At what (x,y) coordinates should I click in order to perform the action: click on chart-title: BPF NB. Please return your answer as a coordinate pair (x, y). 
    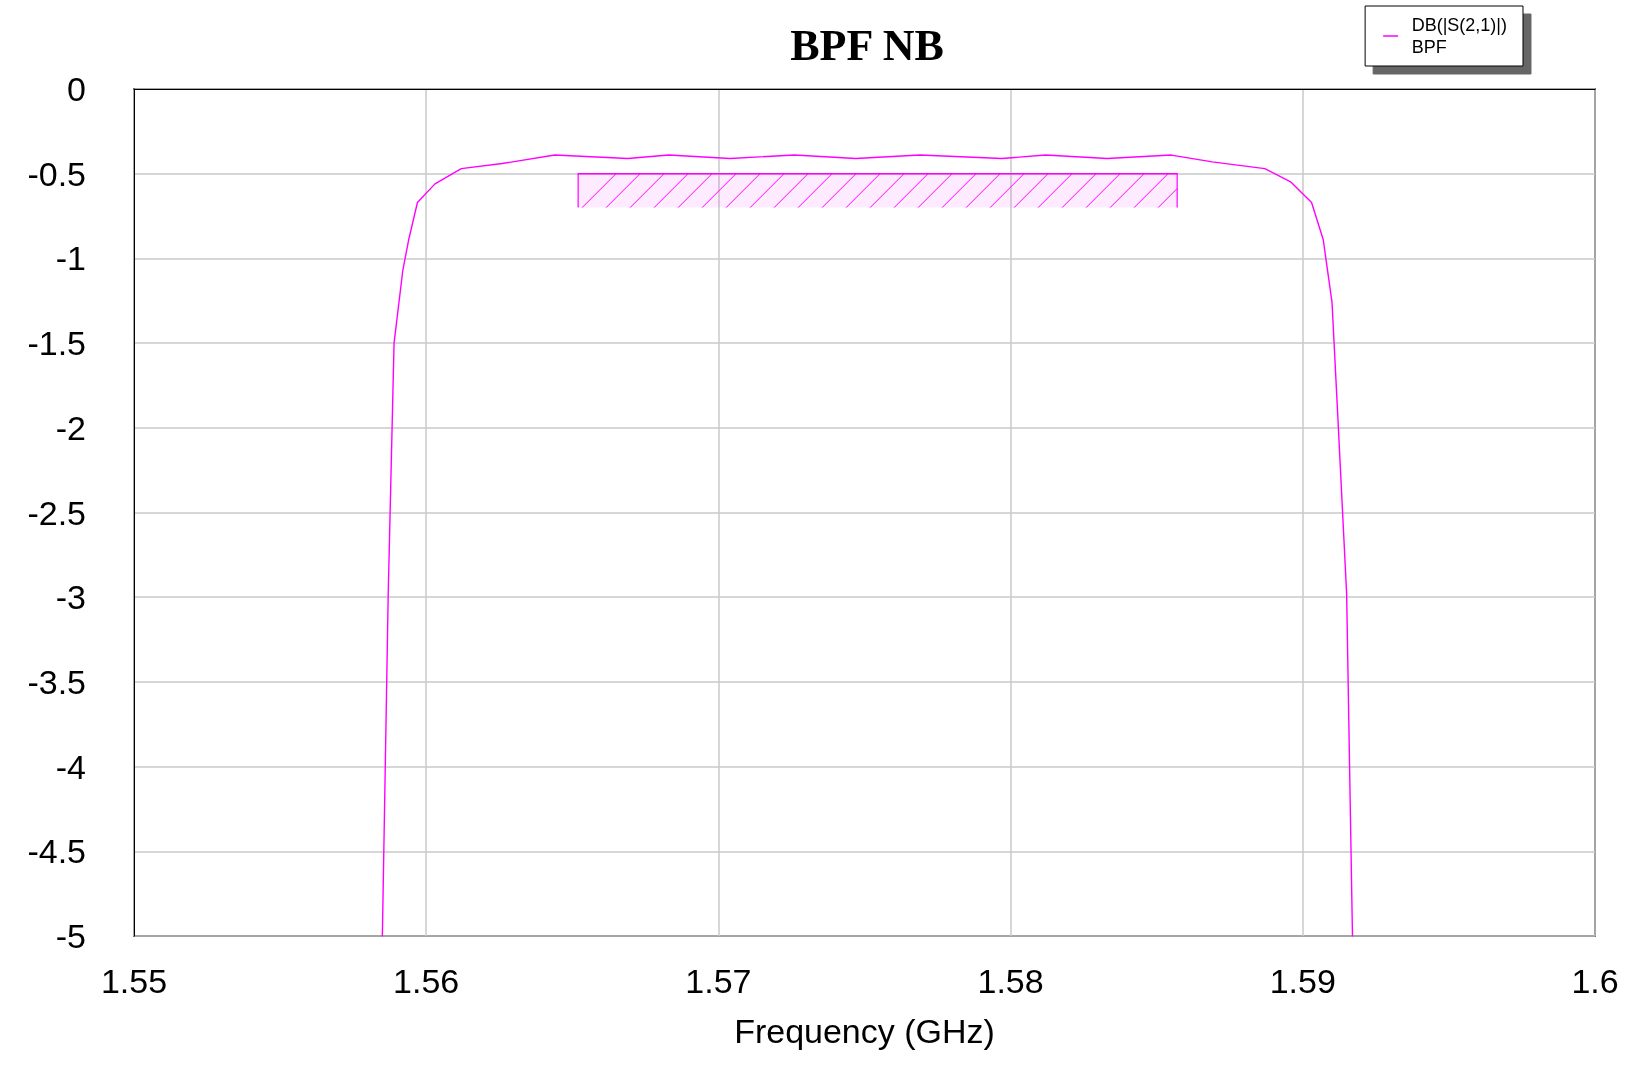
    Looking at the image, I should click on (867, 45).